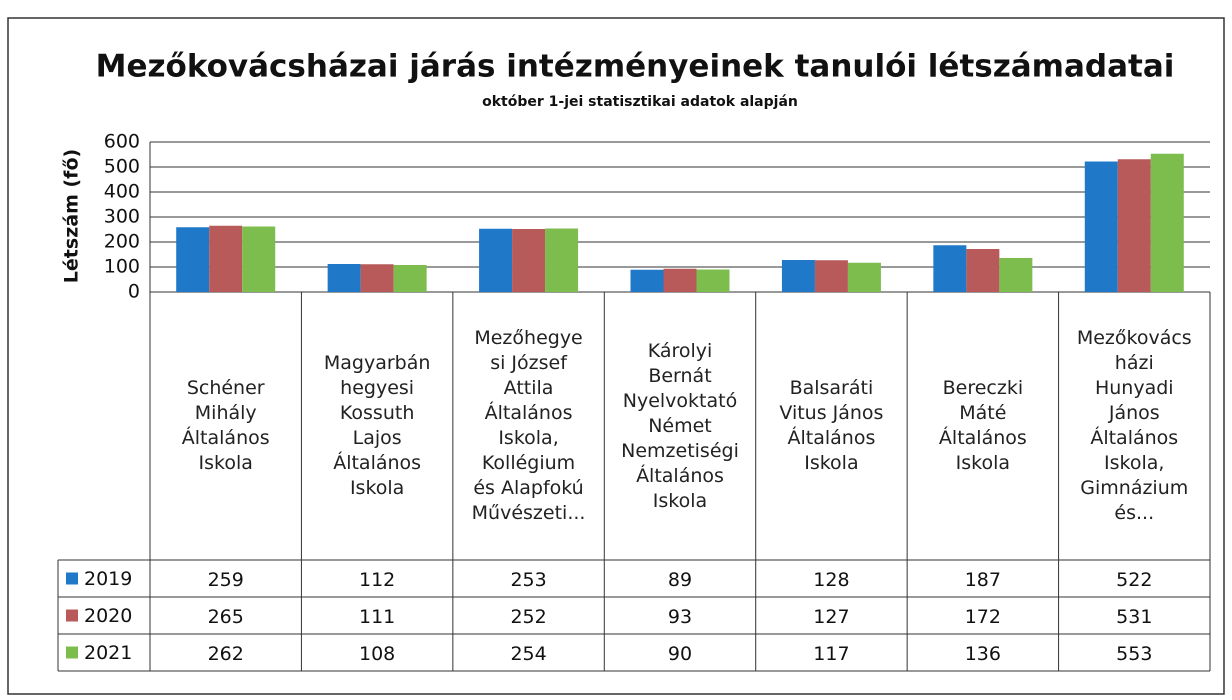 Image resolution: width=1232 pixels, height=700 pixels. Describe the element at coordinates (680, 580) in the screenshot. I see `table-value: 89` at that location.